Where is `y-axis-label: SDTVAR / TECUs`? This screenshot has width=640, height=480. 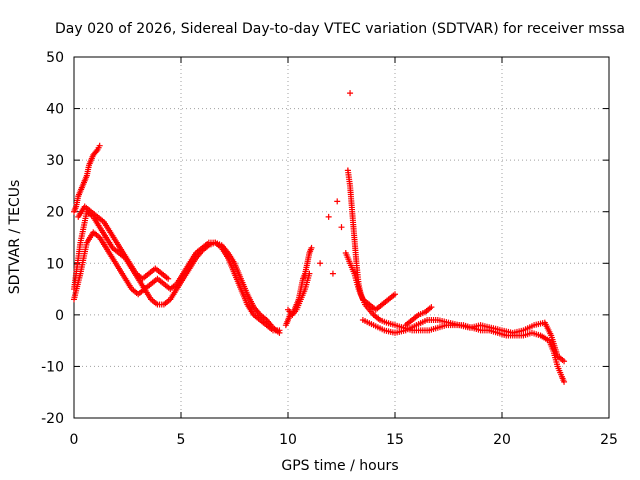
y-axis-label: SDTVAR / TECUs is located at coordinates (15, 237).